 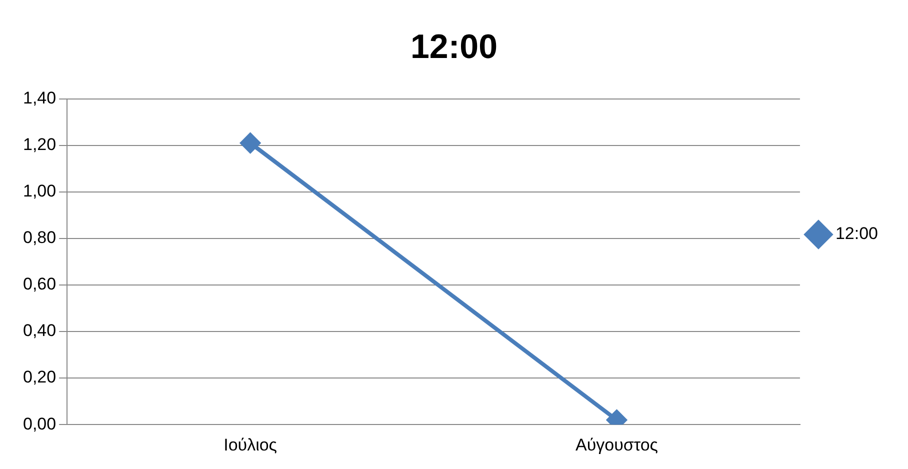 I want to click on y-tick-label: 0,00, so click(x=39, y=424).